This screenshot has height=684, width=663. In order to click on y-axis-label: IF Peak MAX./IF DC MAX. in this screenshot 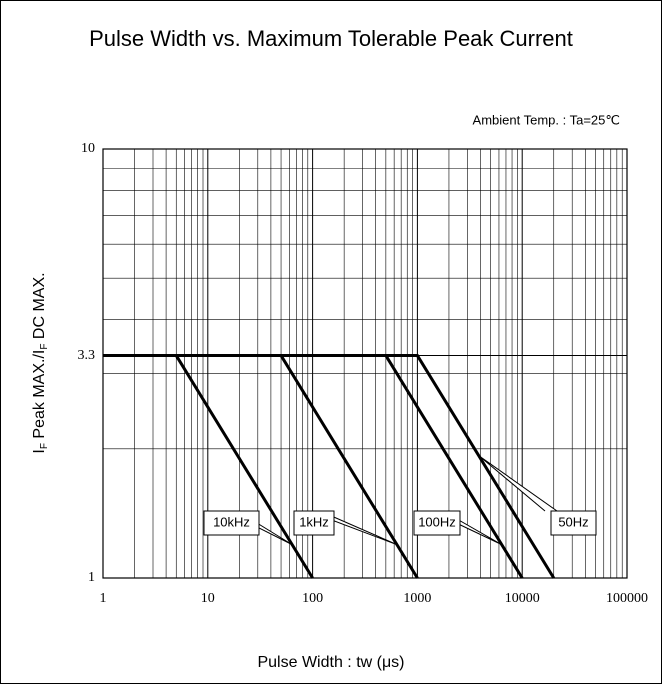, I will do `click(40, 362)`.